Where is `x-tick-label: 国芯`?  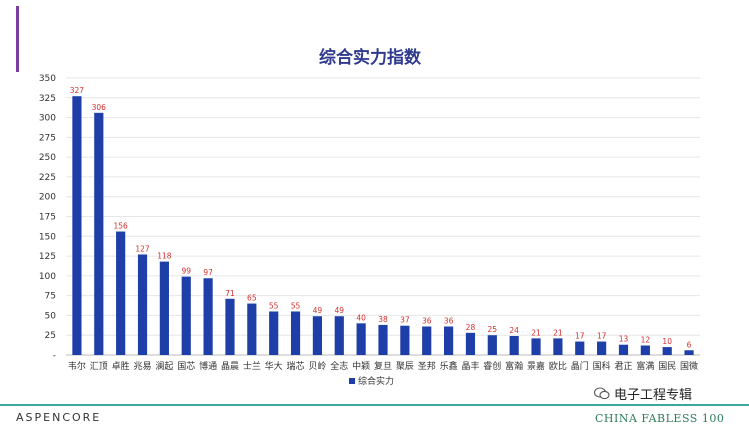
x-tick-label: 国芯 is located at coordinates (186, 366).